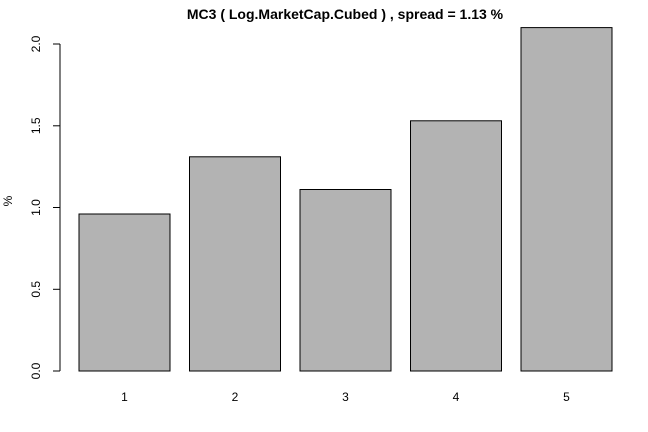  What do you see at coordinates (36, 289) in the screenshot?
I see `y-tick-label: 0.5` at bounding box center [36, 289].